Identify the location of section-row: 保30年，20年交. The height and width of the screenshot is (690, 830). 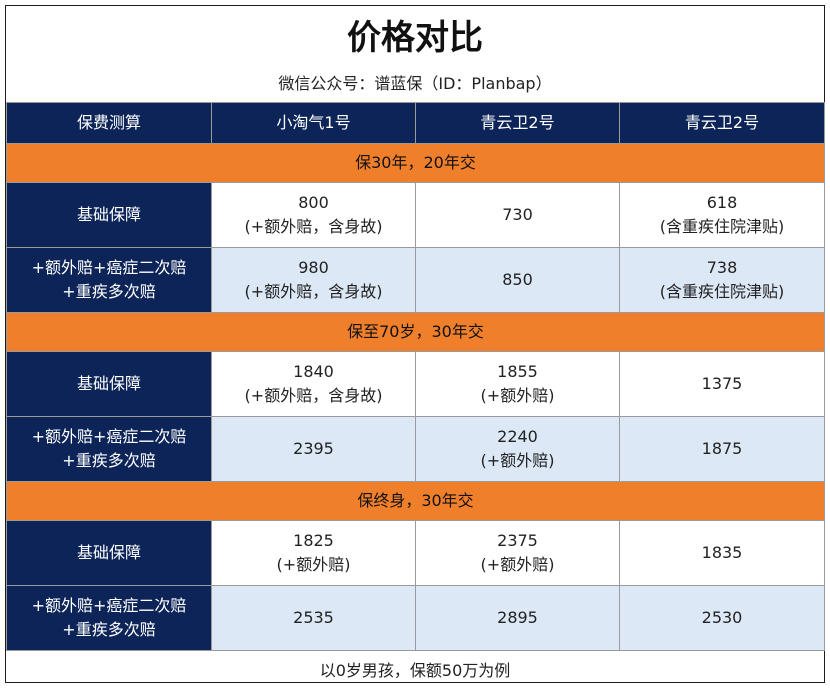
(415, 163).